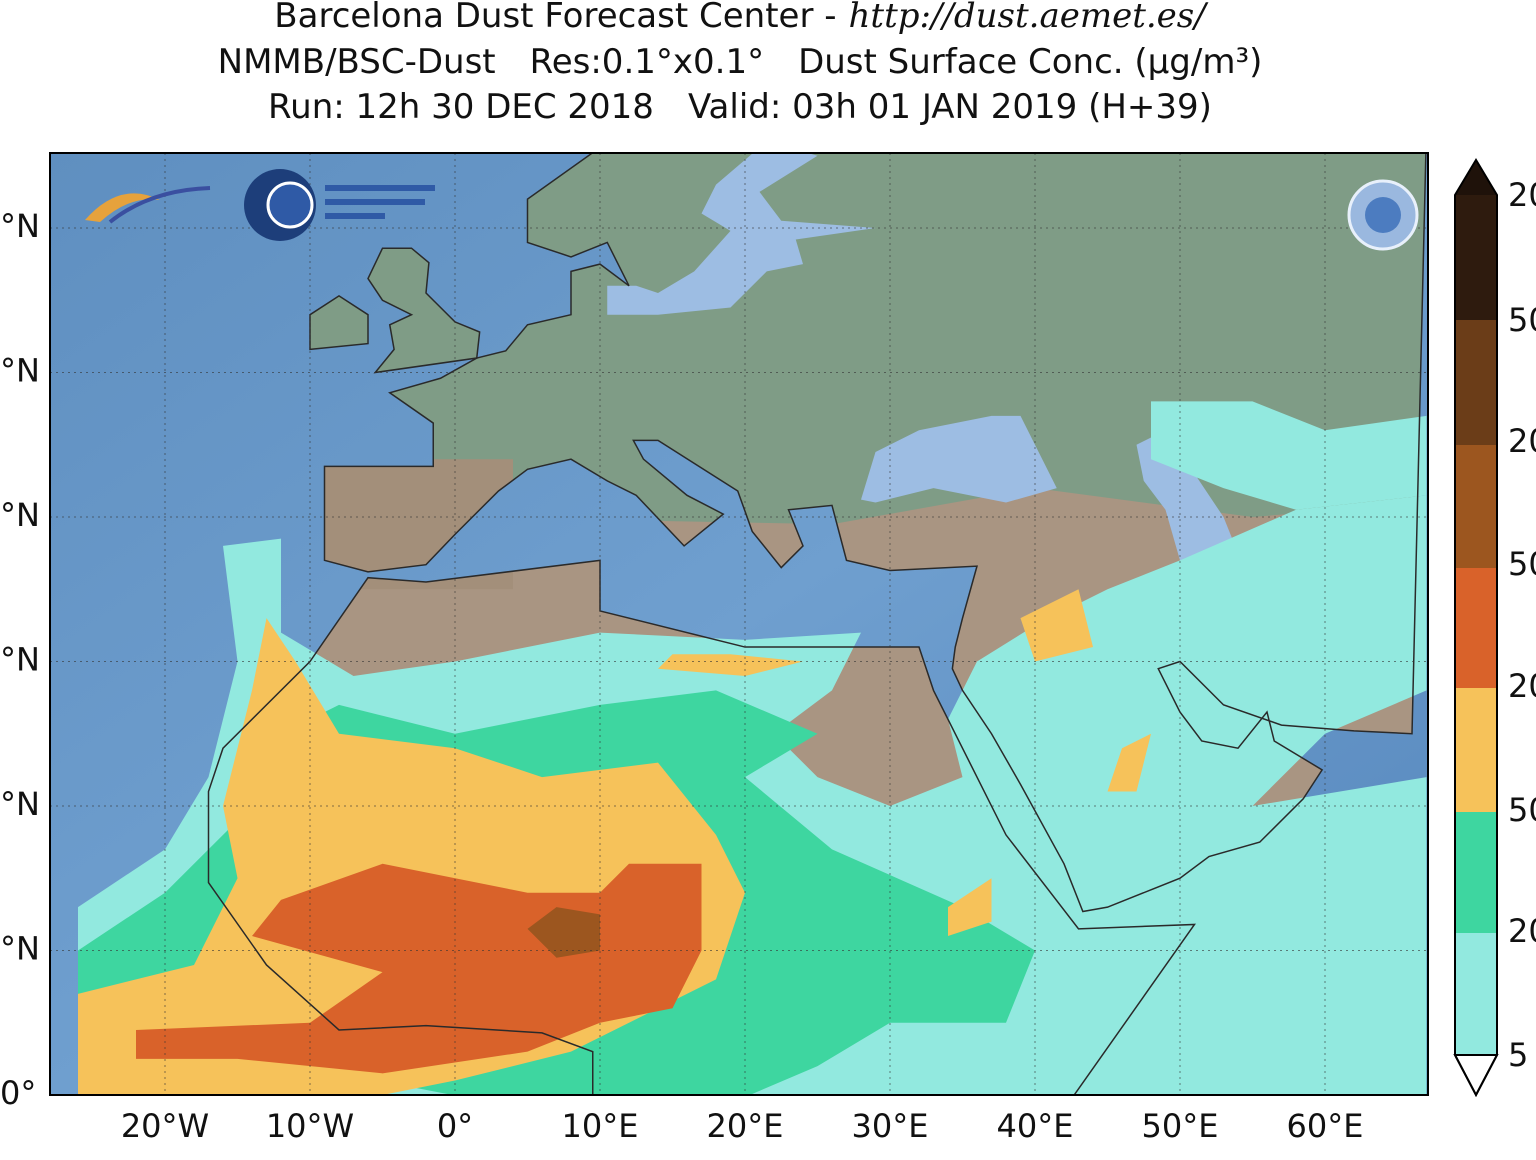  I want to click on url: http://dust.aemet.es/, so click(1027, 18).